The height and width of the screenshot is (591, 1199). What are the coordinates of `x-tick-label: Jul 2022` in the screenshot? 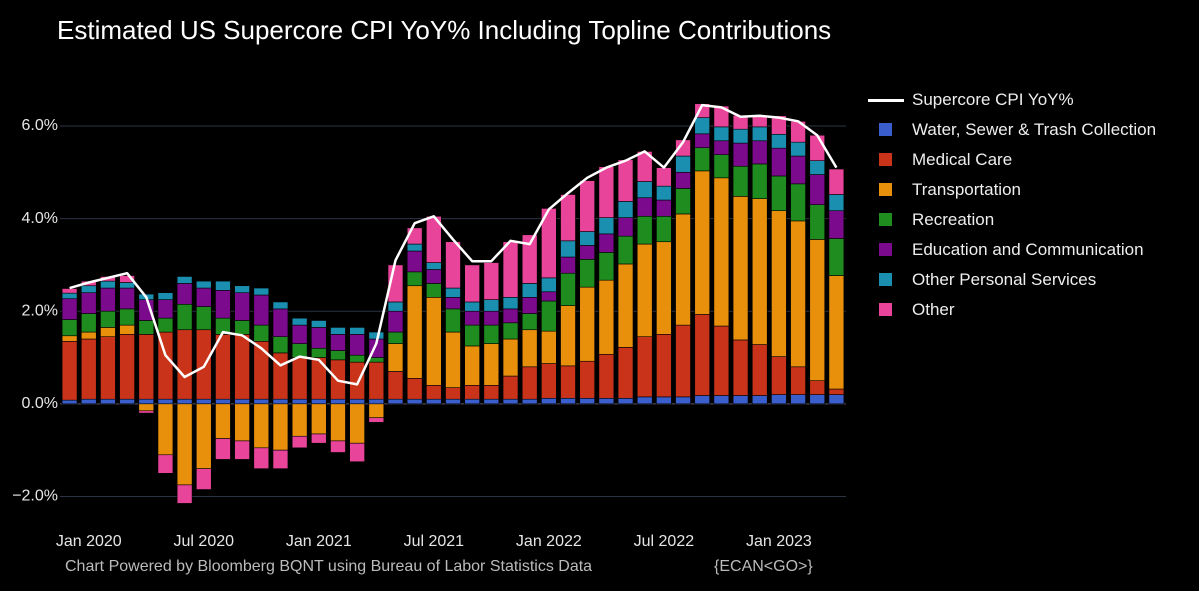 It's located at (664, 541).